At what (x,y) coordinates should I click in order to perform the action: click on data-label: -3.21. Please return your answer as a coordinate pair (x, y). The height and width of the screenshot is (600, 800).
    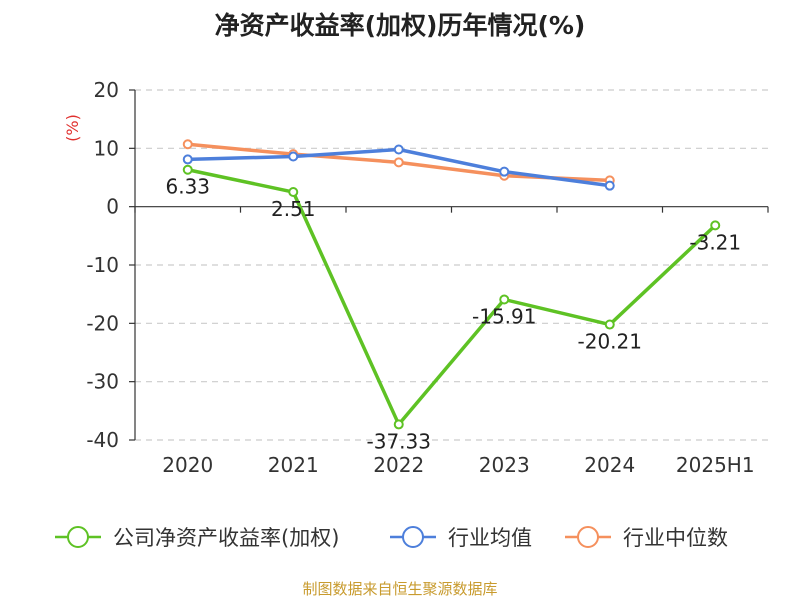
    Looking at the image, I should click on (715, 242).